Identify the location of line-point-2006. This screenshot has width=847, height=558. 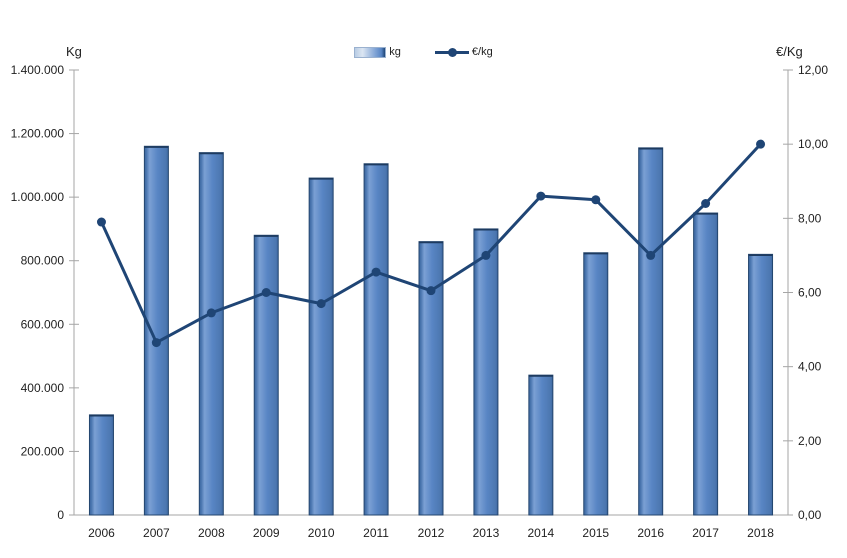
(101, 222).